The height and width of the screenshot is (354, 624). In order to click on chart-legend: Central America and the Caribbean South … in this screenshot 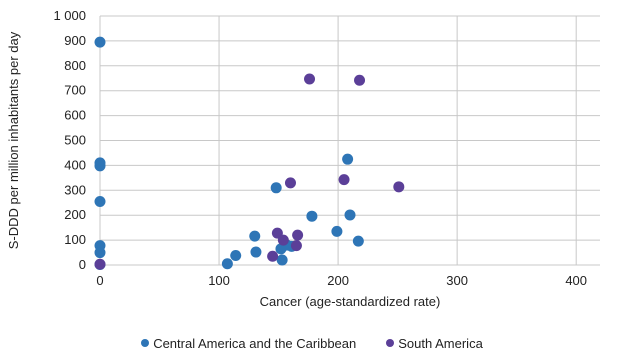, I will do `click(312, 343)`.